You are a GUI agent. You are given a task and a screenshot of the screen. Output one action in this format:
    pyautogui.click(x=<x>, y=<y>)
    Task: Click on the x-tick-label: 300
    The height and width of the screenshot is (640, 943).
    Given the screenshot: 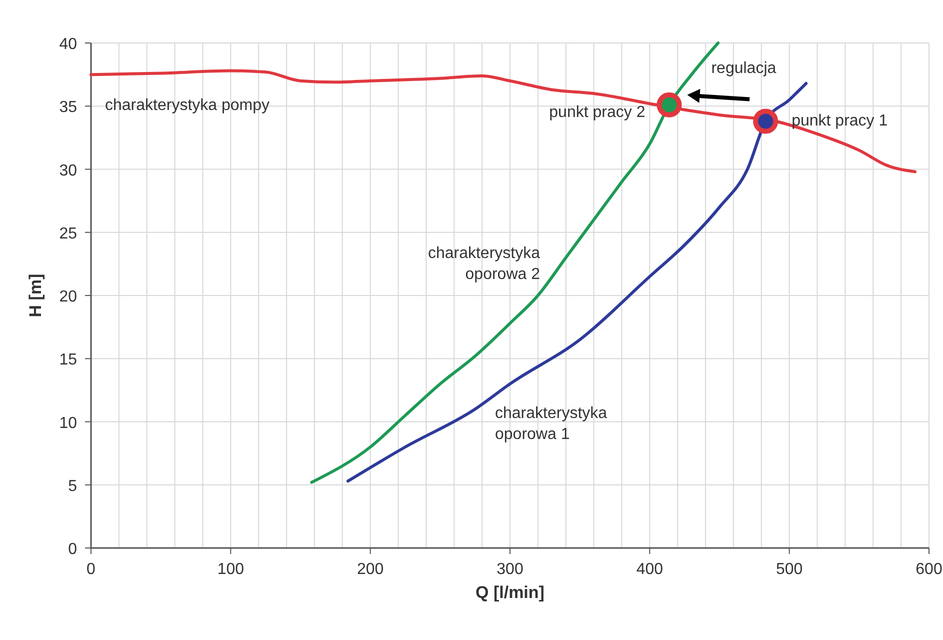 What is the action you would take?
    pyautogui.click(x=510, y=569)
    